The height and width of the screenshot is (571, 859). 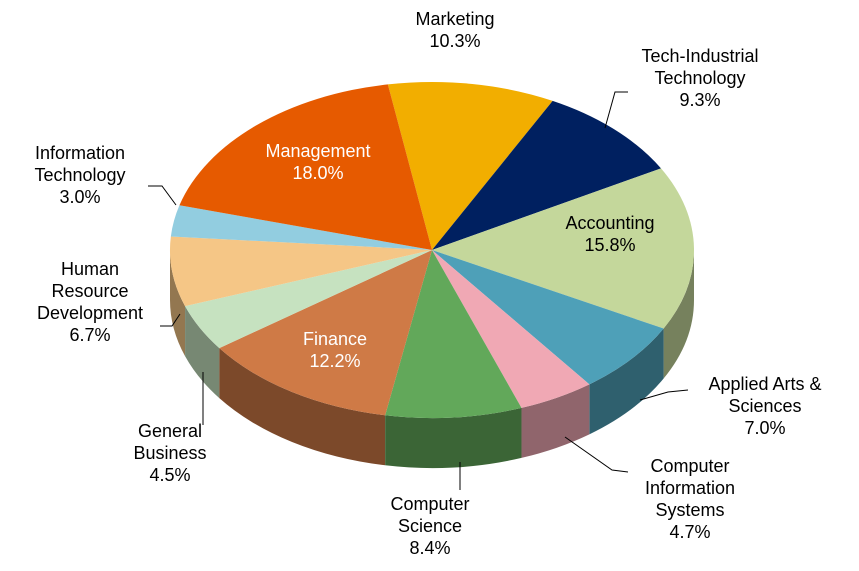 I want to click on slice-label: Applied Arts & Sciences 7.0%, so click(x=765, y=406).